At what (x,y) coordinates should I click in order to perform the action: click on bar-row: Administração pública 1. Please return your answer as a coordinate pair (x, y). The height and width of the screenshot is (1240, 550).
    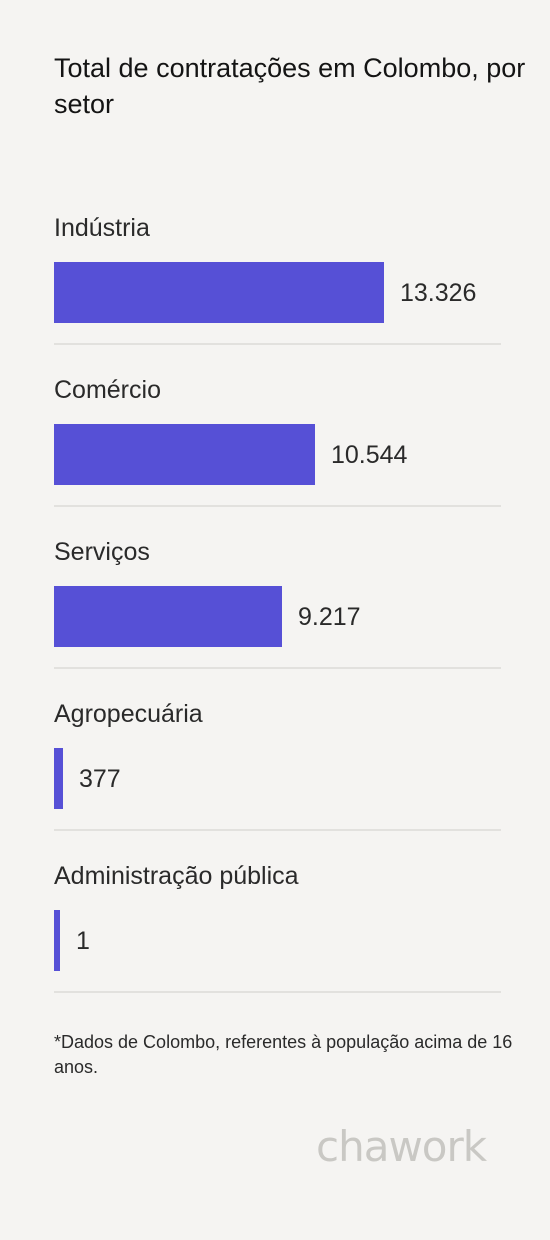
    Looking at the image, I should click on (277, 929).